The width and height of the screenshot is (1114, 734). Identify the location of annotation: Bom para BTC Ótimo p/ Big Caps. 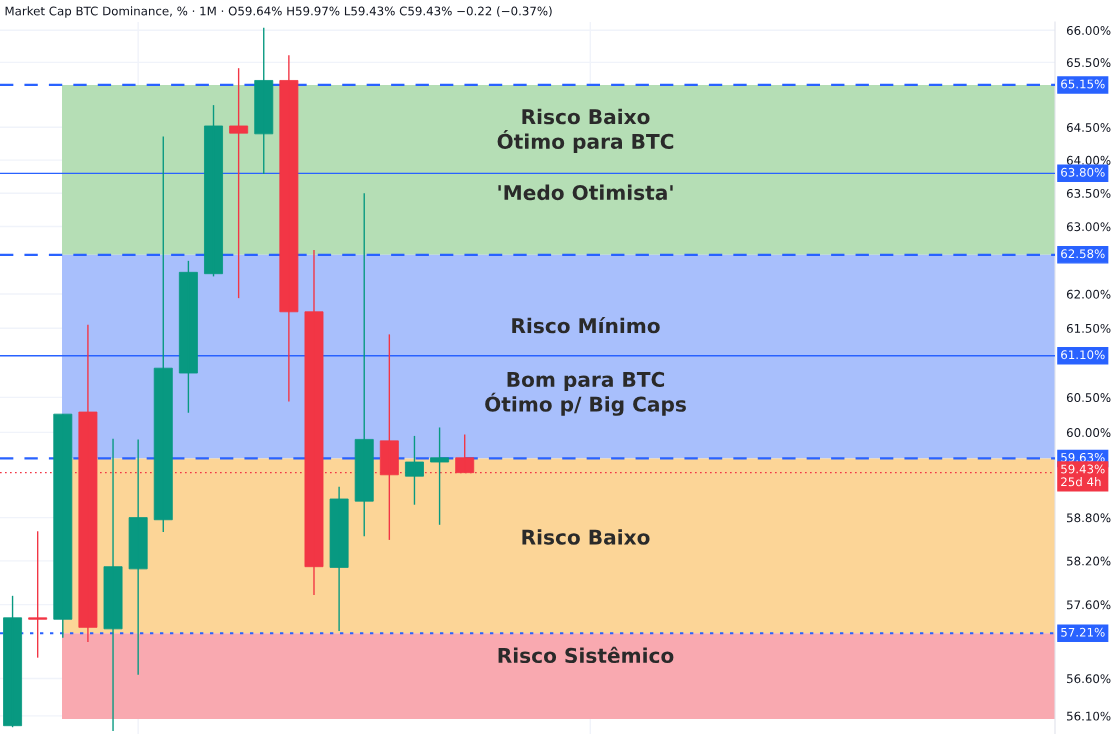
(585, 393).